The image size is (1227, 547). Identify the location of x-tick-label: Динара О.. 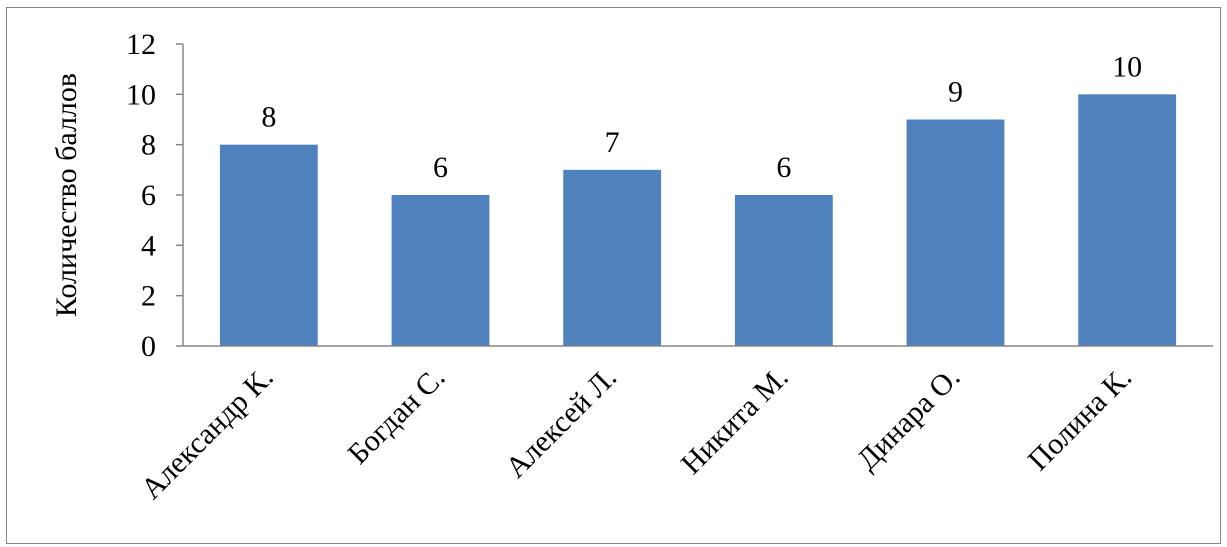
(909, 419).